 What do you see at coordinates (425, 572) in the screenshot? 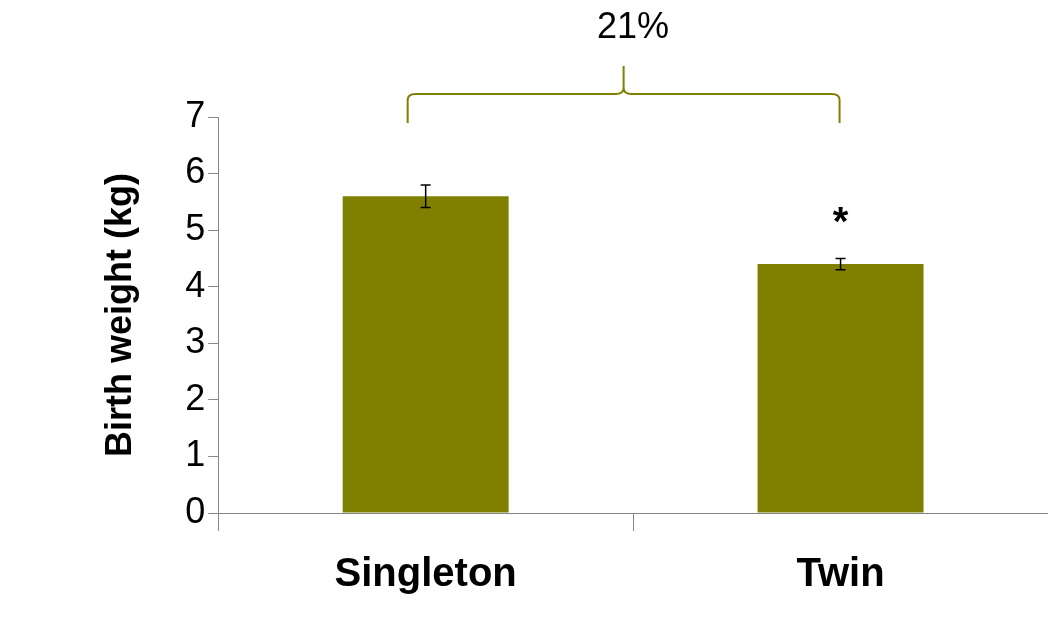
I see `x-tick-label: Singleton` at bounding box center [425, 572].